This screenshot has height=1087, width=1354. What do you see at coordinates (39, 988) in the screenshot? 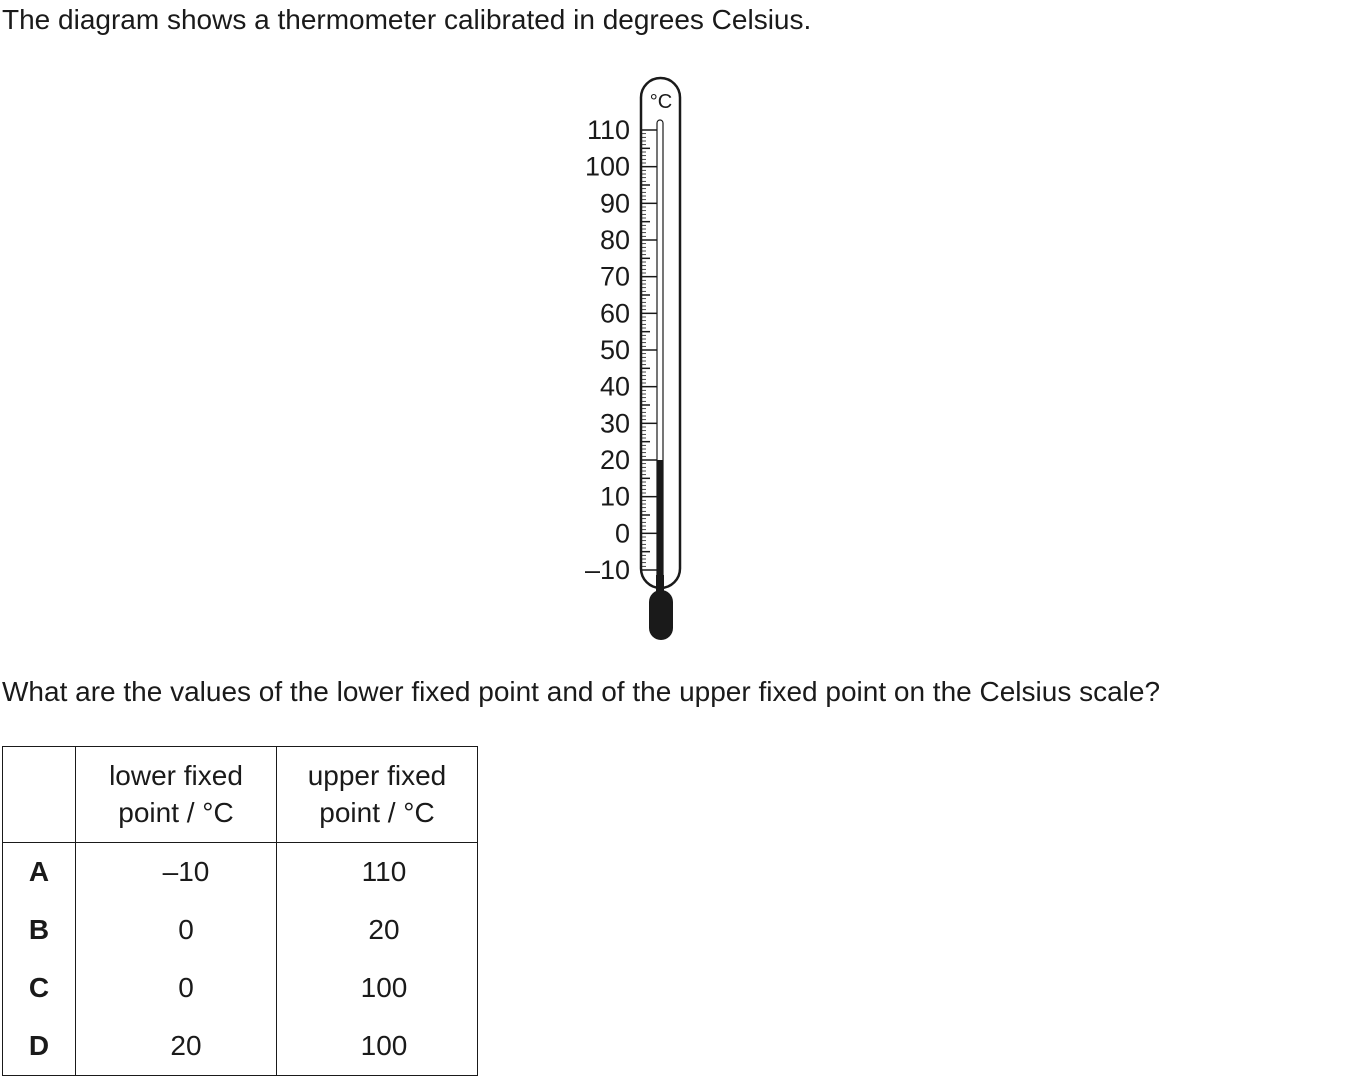
I see `option-key: C` at bounding box center [39, 988].